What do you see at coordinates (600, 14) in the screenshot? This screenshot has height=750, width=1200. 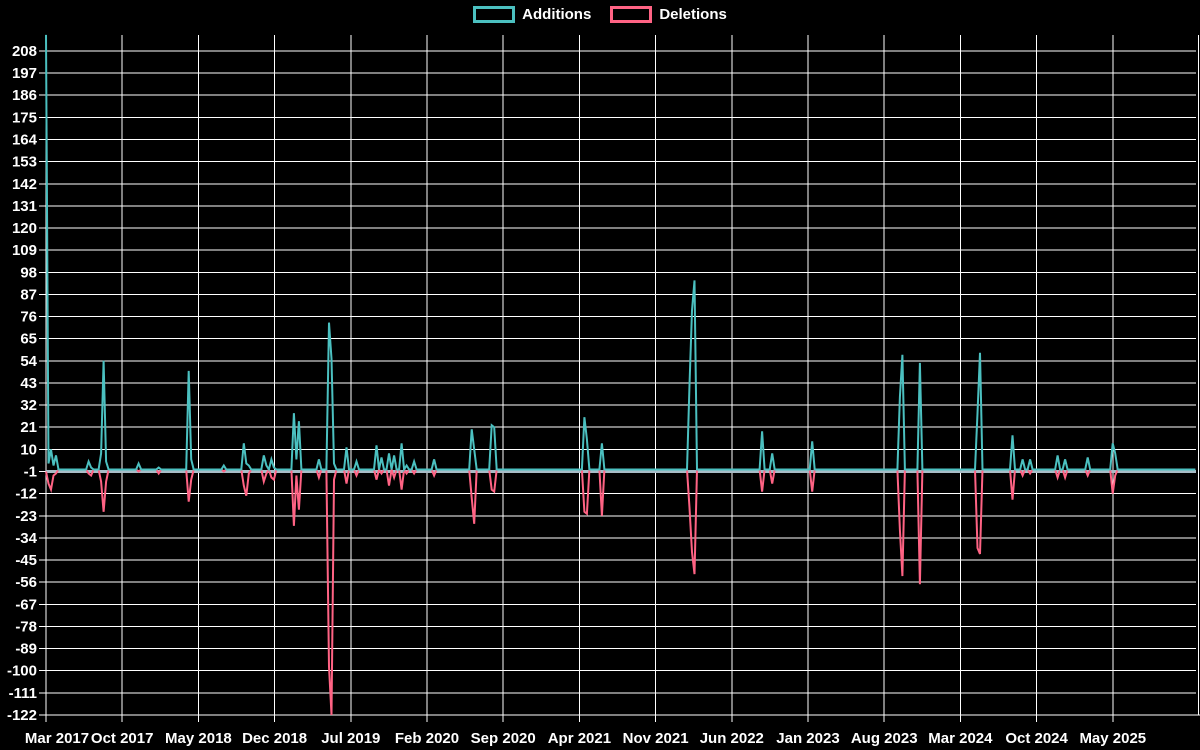 I see `chart-legend: Additions Deletions` at bounding box center [600, 14].